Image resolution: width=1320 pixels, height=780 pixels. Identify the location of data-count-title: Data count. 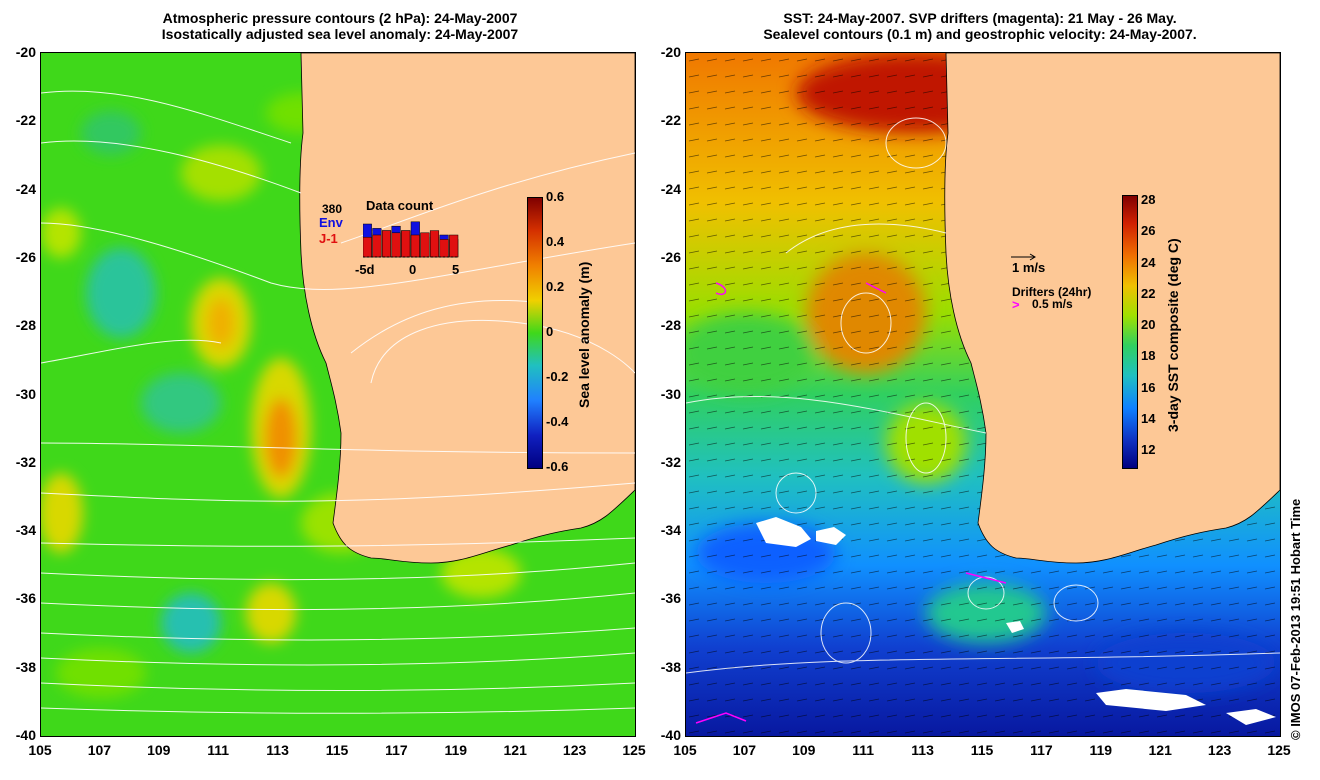
(400, 205).